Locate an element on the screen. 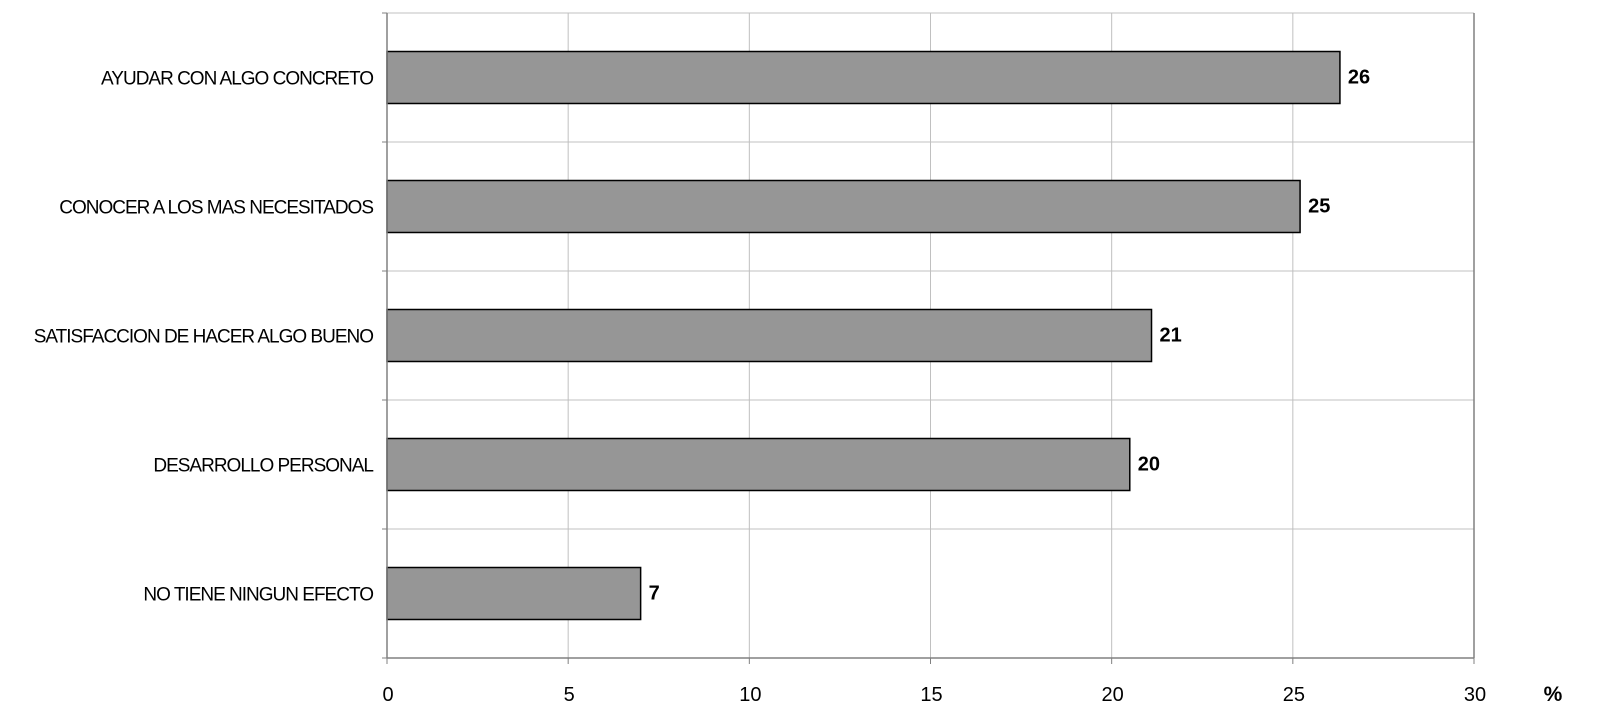  x-tick-label: 10 is located at coordinates (750, 695).